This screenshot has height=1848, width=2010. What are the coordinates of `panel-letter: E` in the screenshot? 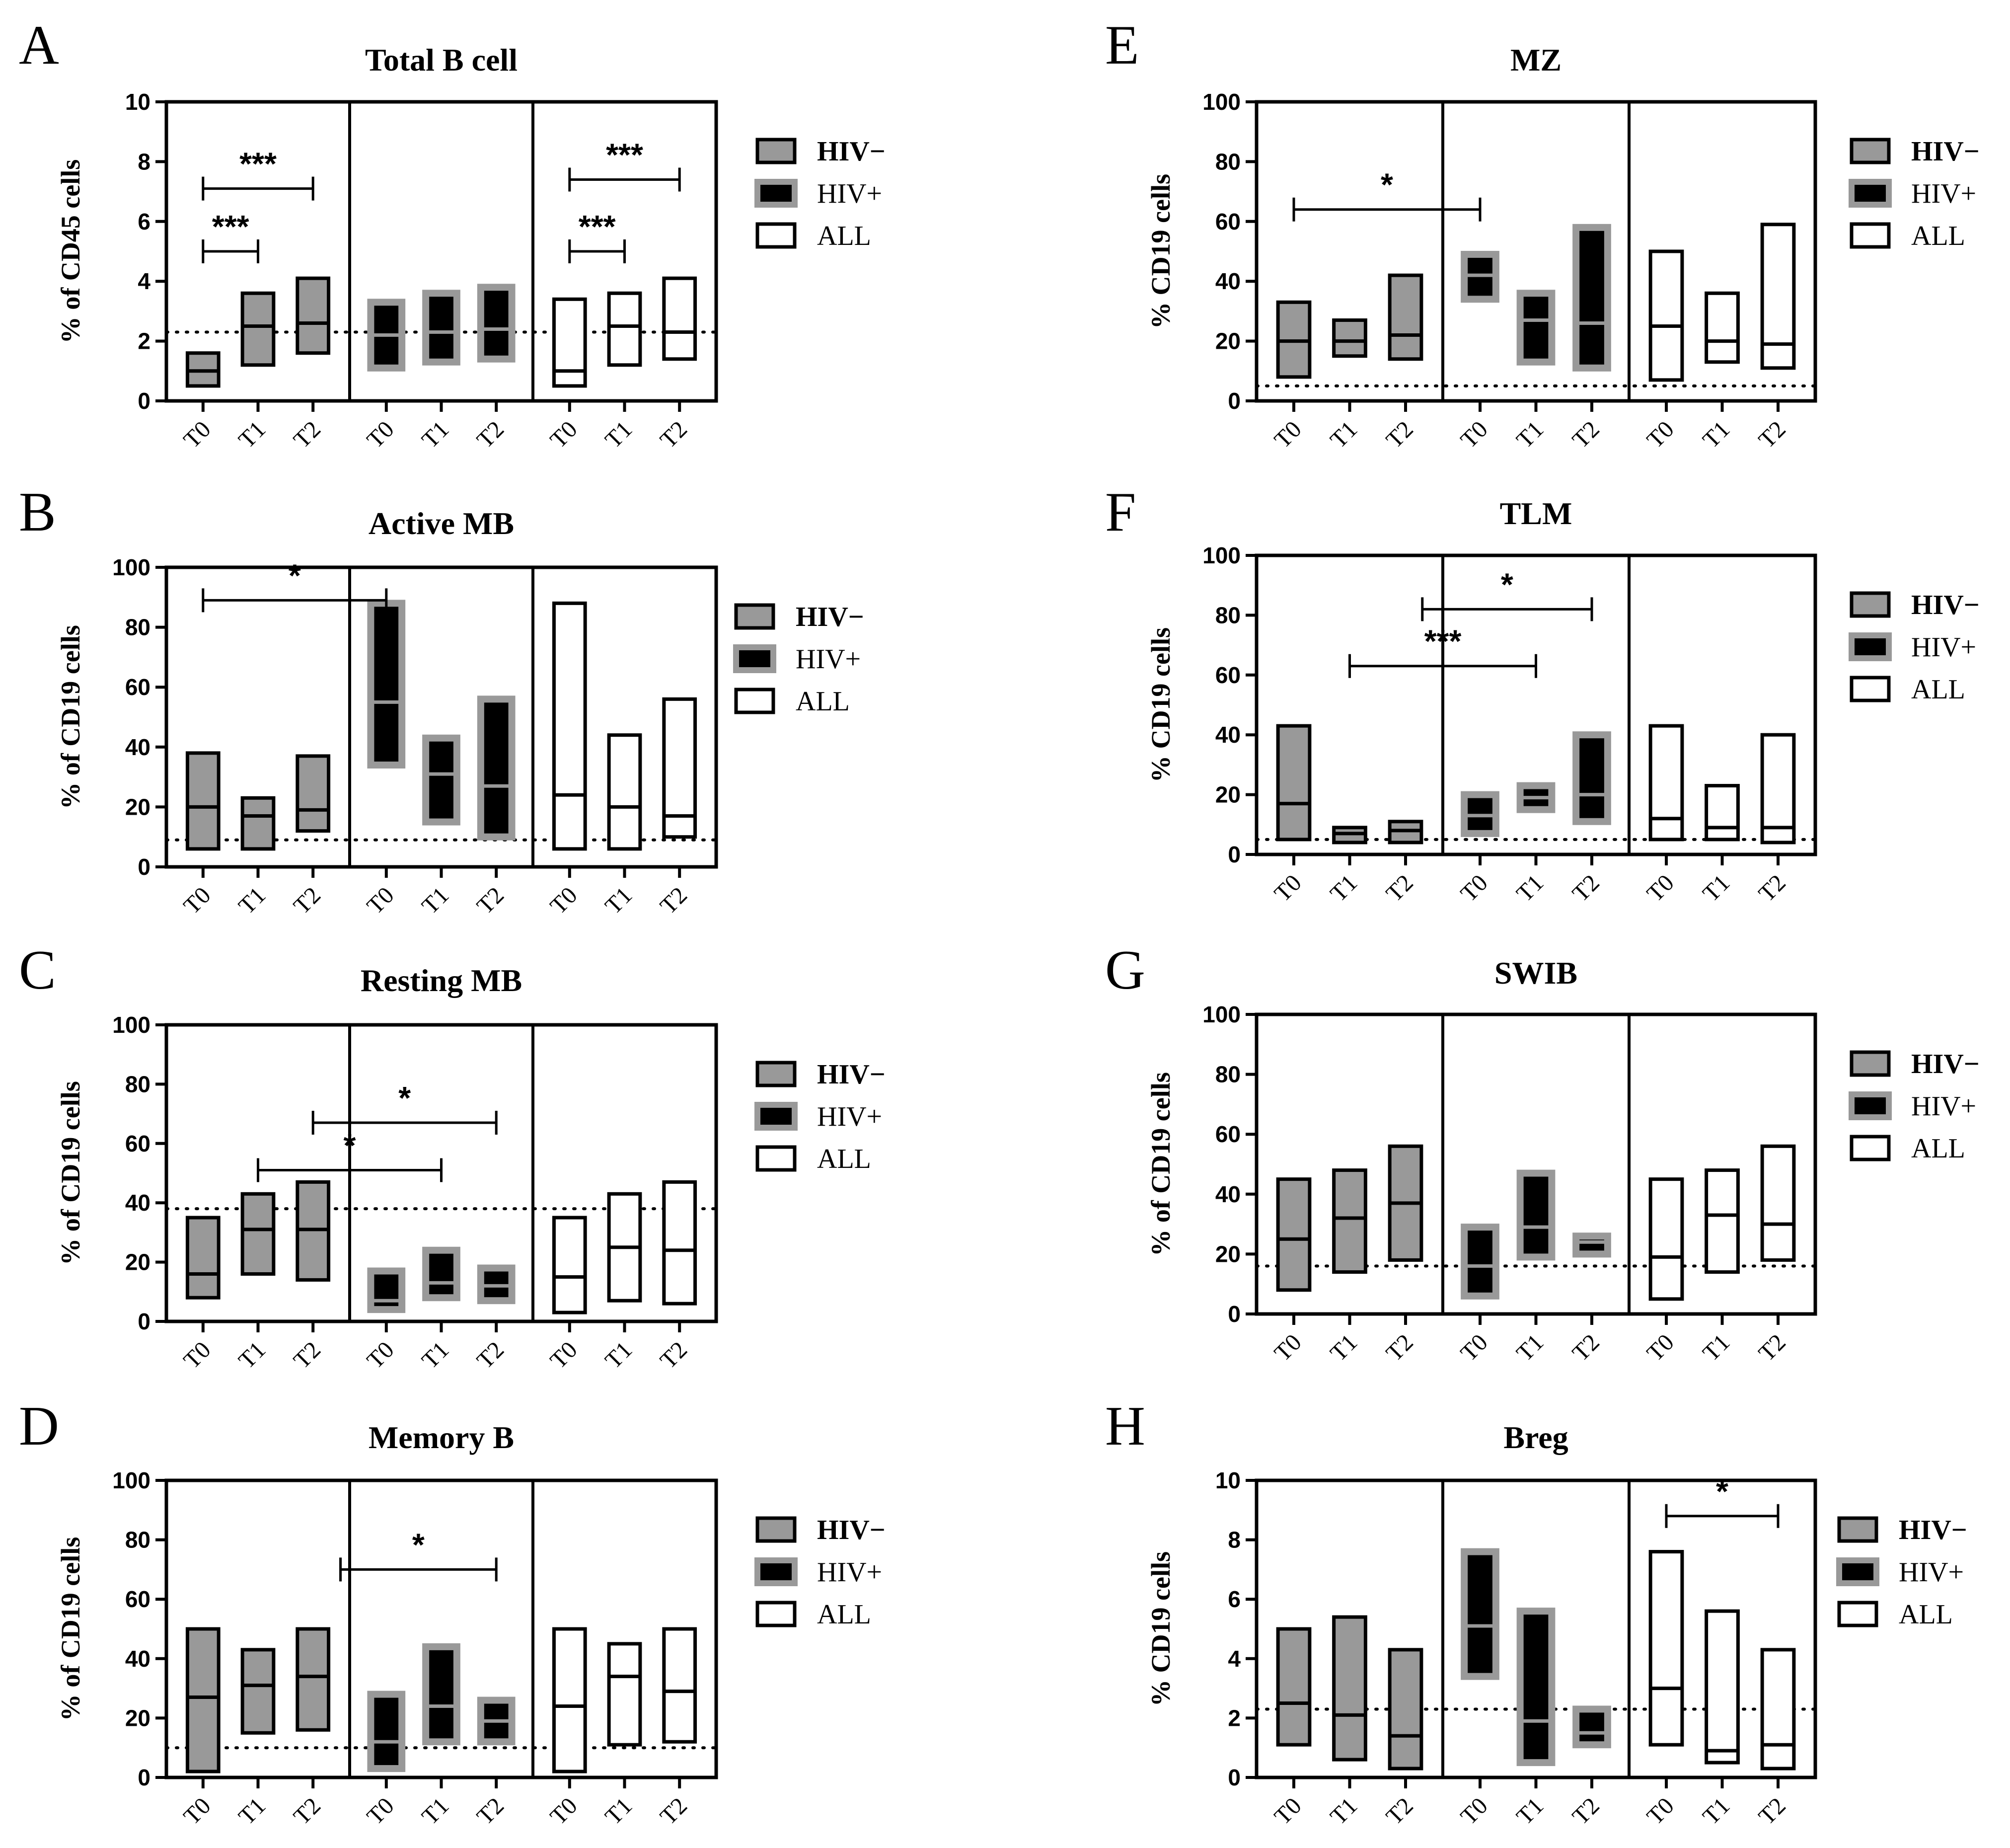 It's located at (1122, 45).